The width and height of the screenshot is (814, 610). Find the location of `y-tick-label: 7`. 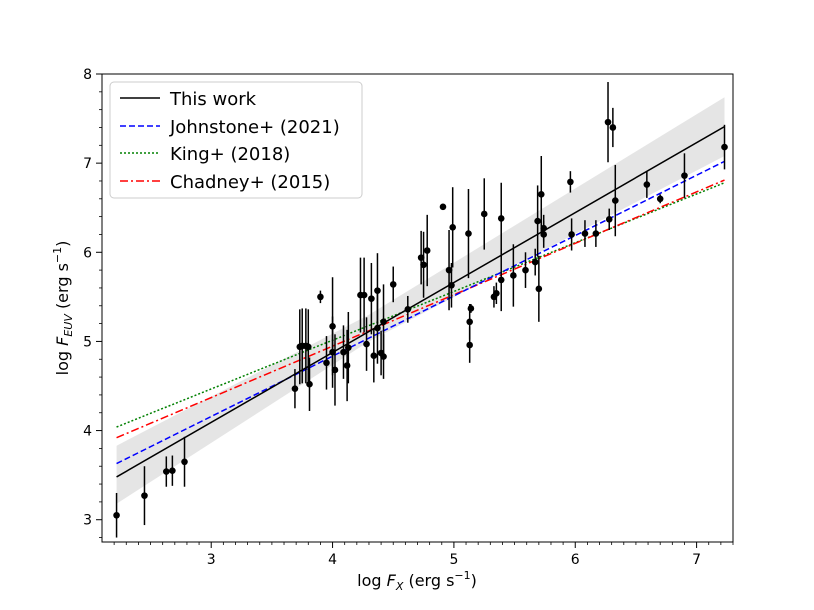

y-tick-label: 7 is located at coordinates (87, 164).